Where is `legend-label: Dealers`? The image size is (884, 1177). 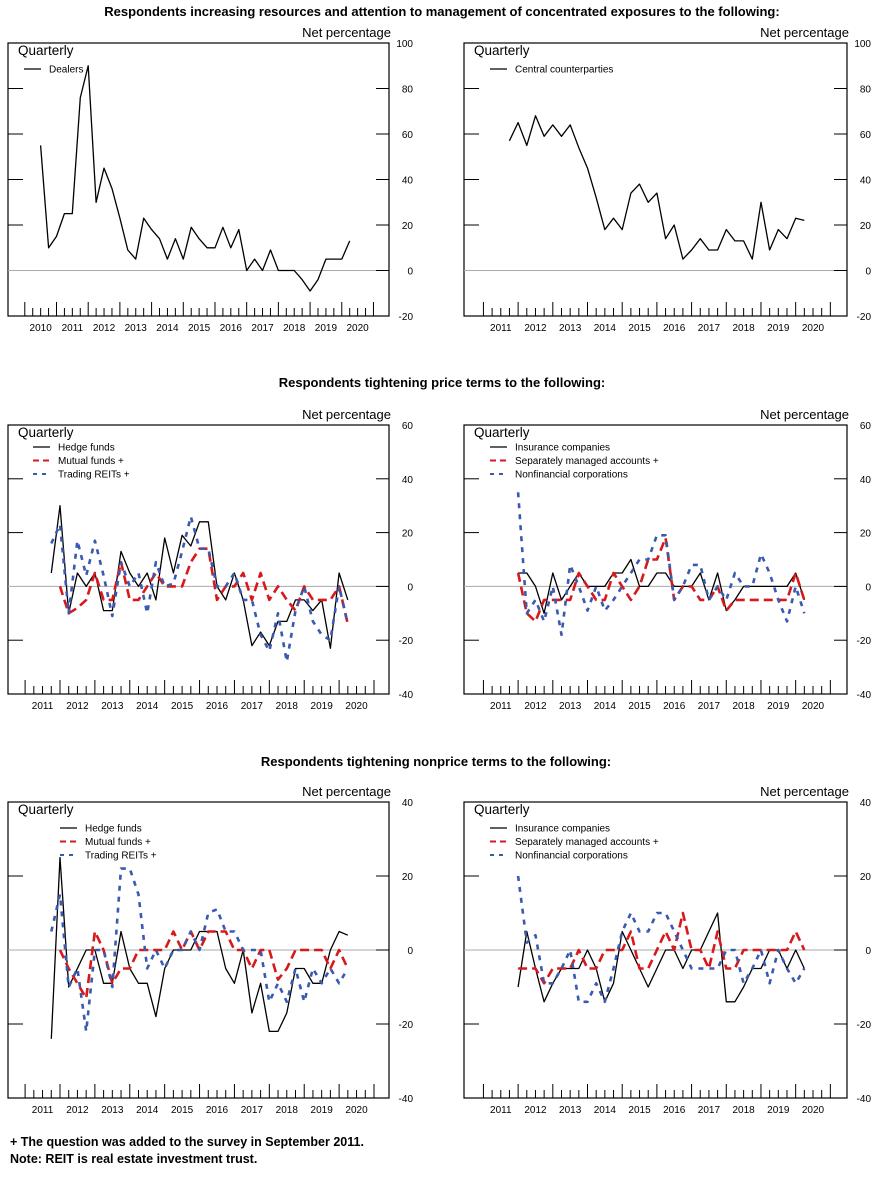 legend-label: Dealers is located at coordinates (66, 70).